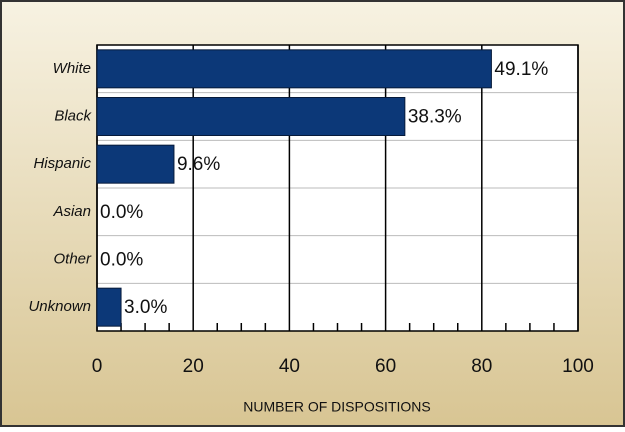 Image resolution: width=625 pixels, height=432 pixels. What do you see at coordinates (59, 306) in the screenshot?
I see `y-tick-label: Unknown` at bounding box center [59, 306].